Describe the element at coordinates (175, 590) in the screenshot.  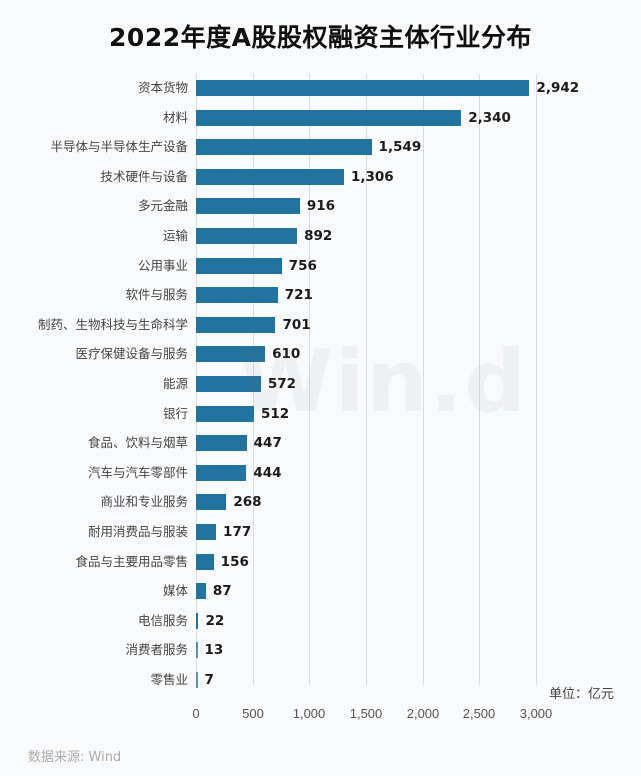
I see `category-label: 媒体` at that location.